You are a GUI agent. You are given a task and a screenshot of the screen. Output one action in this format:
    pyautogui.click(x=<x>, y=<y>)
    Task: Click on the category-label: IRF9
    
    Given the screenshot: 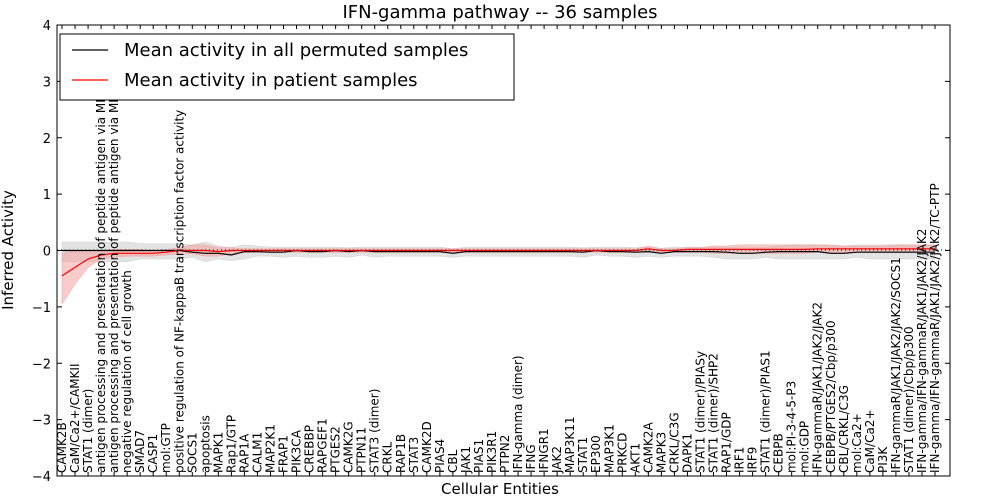 What is the action you would take?
    pyautogui.click(x=753, y=460)
    